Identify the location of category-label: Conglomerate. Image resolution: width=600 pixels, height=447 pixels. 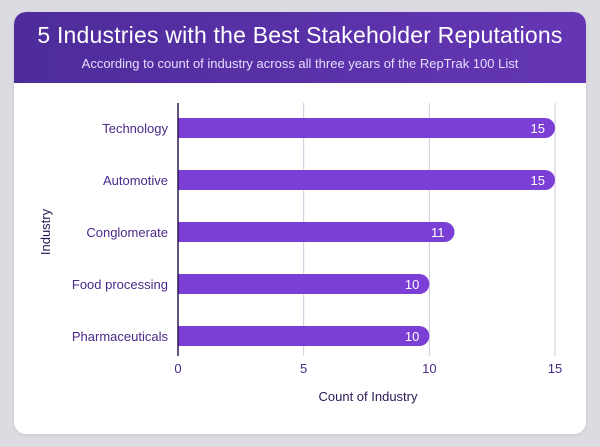
(127, 232).